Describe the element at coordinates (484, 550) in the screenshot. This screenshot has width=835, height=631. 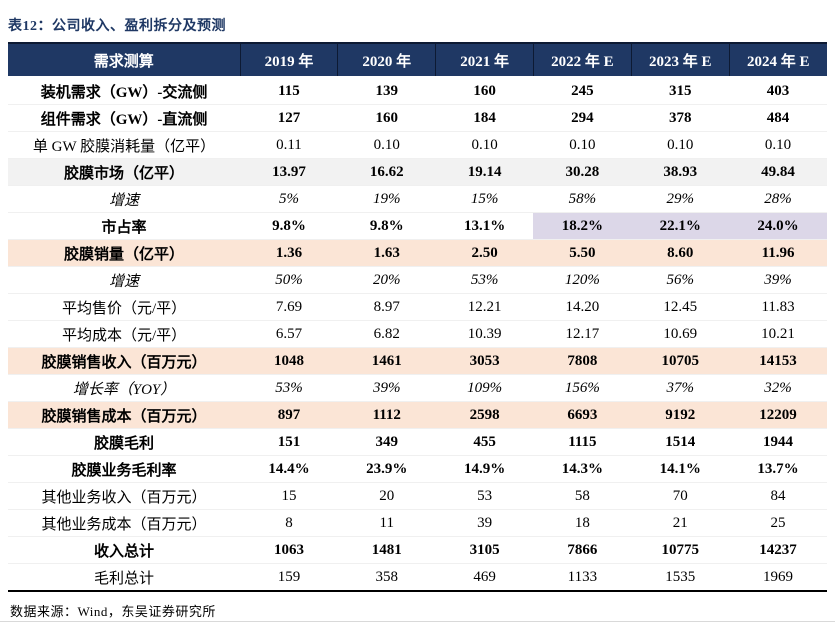
I see `cell-value: 3105` at that location.